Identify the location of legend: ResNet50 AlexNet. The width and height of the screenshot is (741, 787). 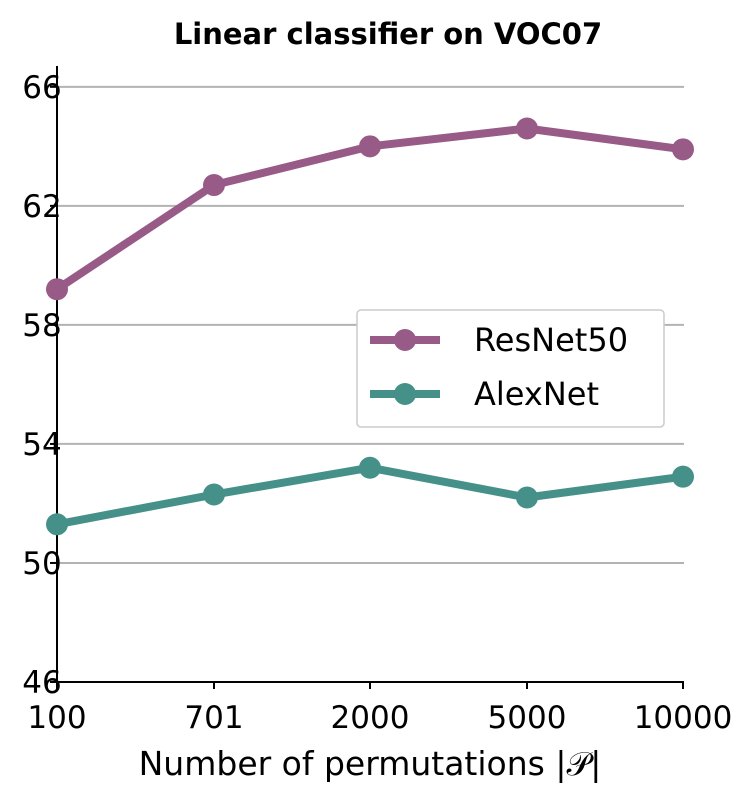
(510, 368).